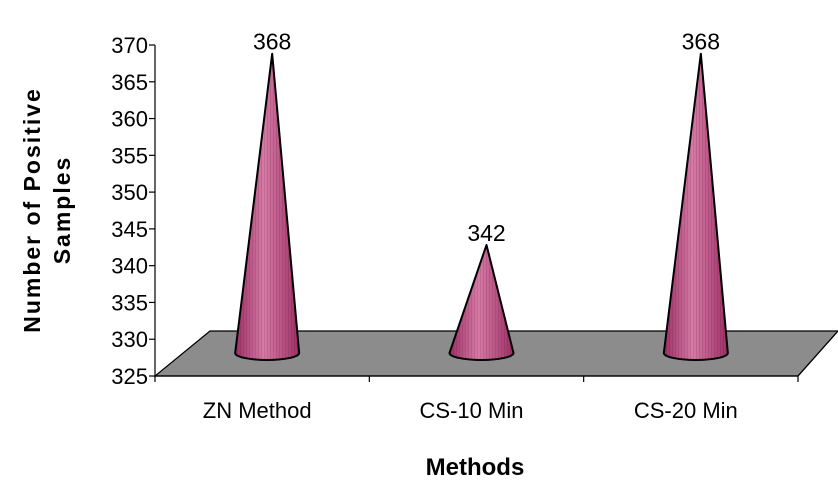  What do you see at coordinates (129, 266) in the screenshot?
I see `y-tick-label: 340` at bounding box center [129, 266].